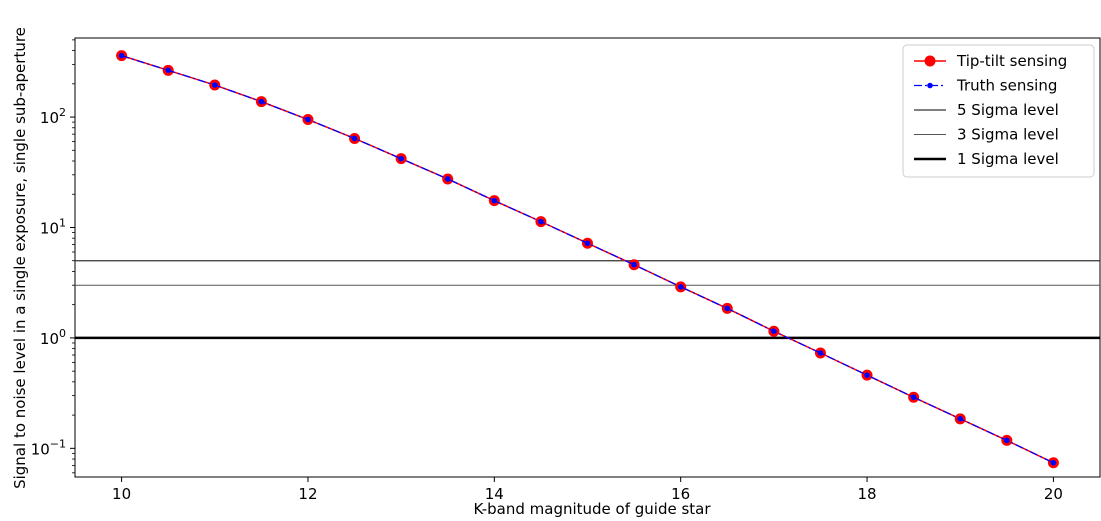  What do you see at coordinates (680, 494) in the screenshot?
I see `x-tick-label: 16` at bounding box center [680, 494].